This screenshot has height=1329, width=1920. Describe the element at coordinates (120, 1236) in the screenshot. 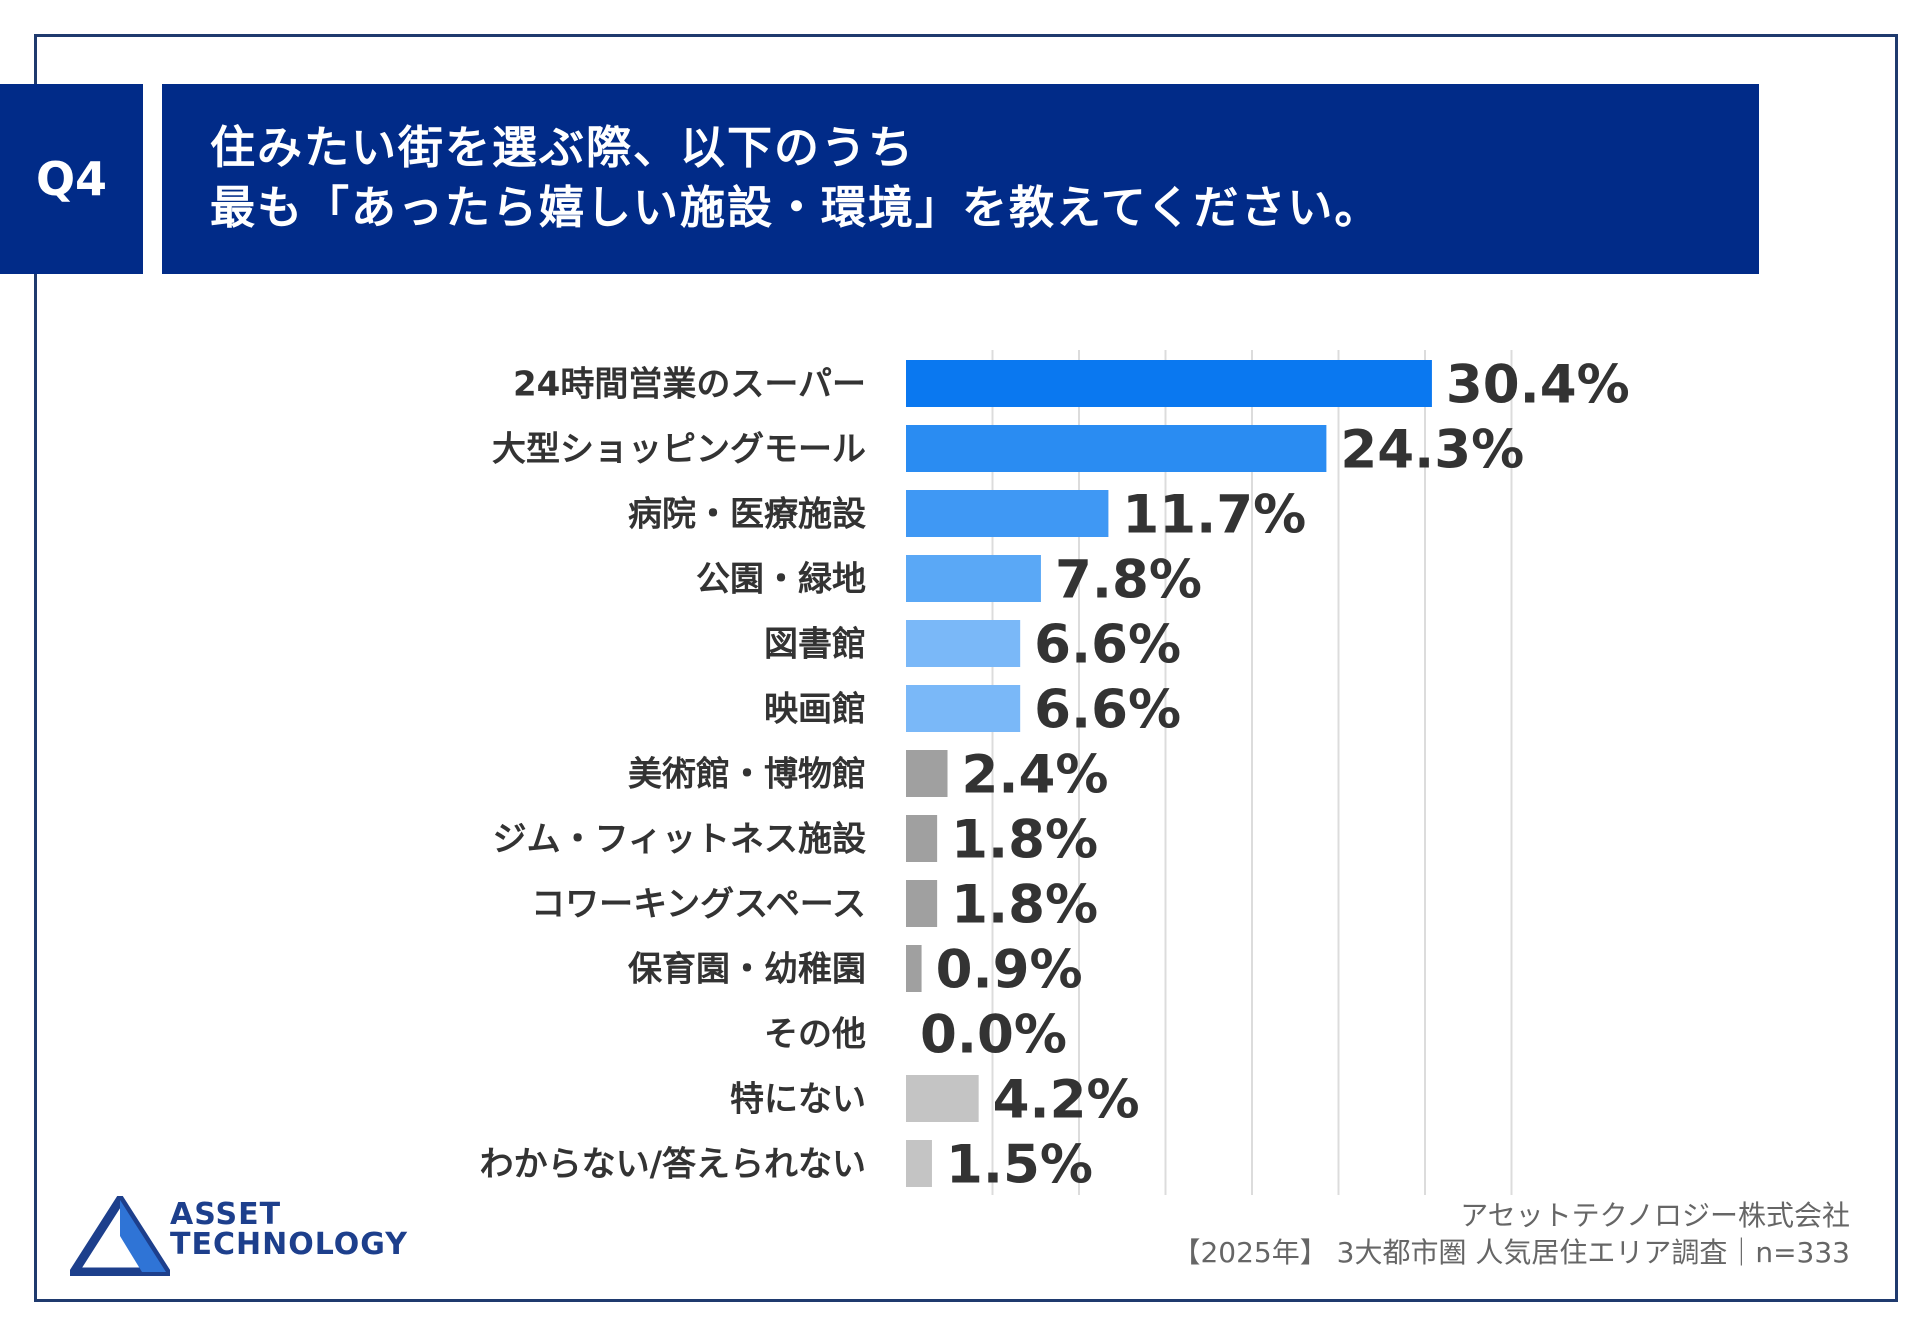

I see `logo-triangle-icon` at that location.